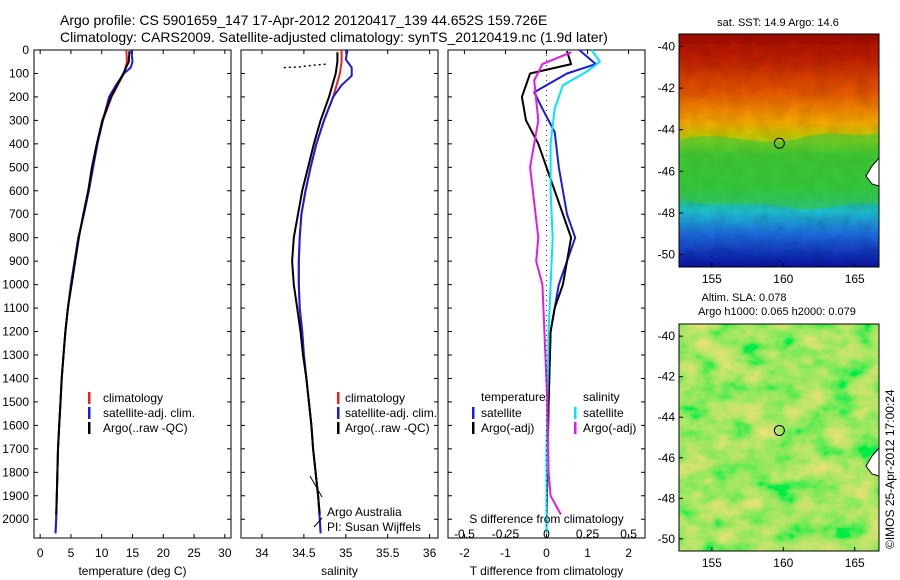 This screenshot has width=900, height=580. What do you see at coordinates (19, 214) in the screenshot?
I see `y-tick-label: 700` at bounding box center [19, 214].